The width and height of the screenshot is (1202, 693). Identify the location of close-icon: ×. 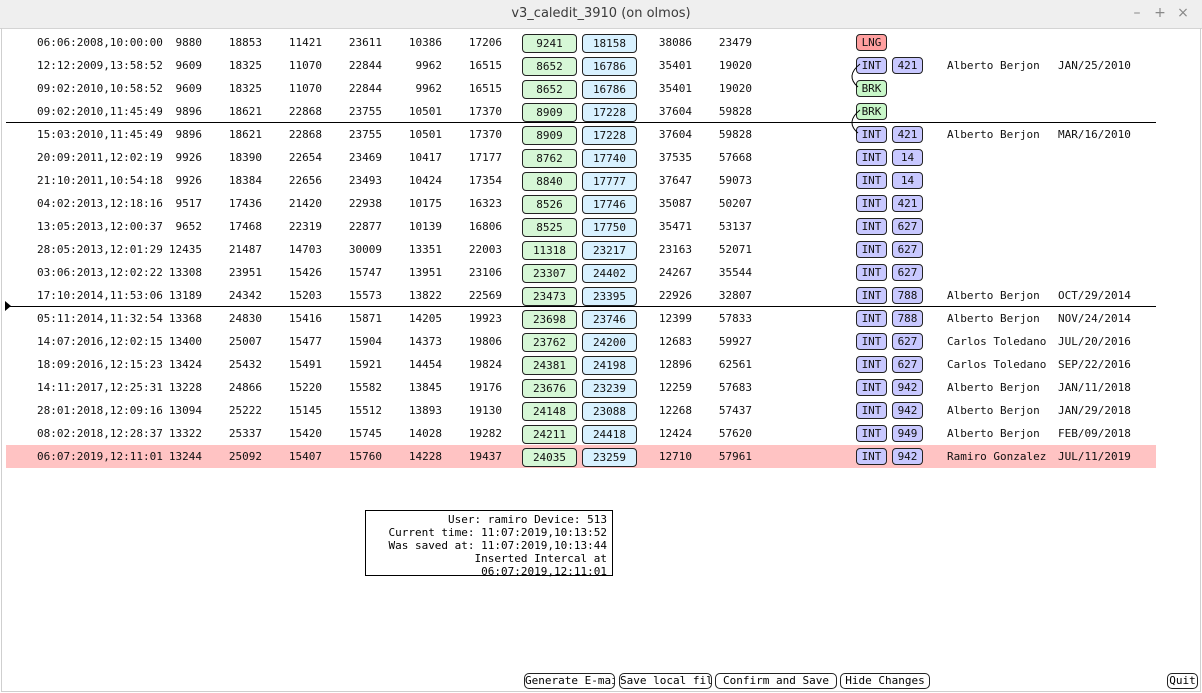
(1183, 13).